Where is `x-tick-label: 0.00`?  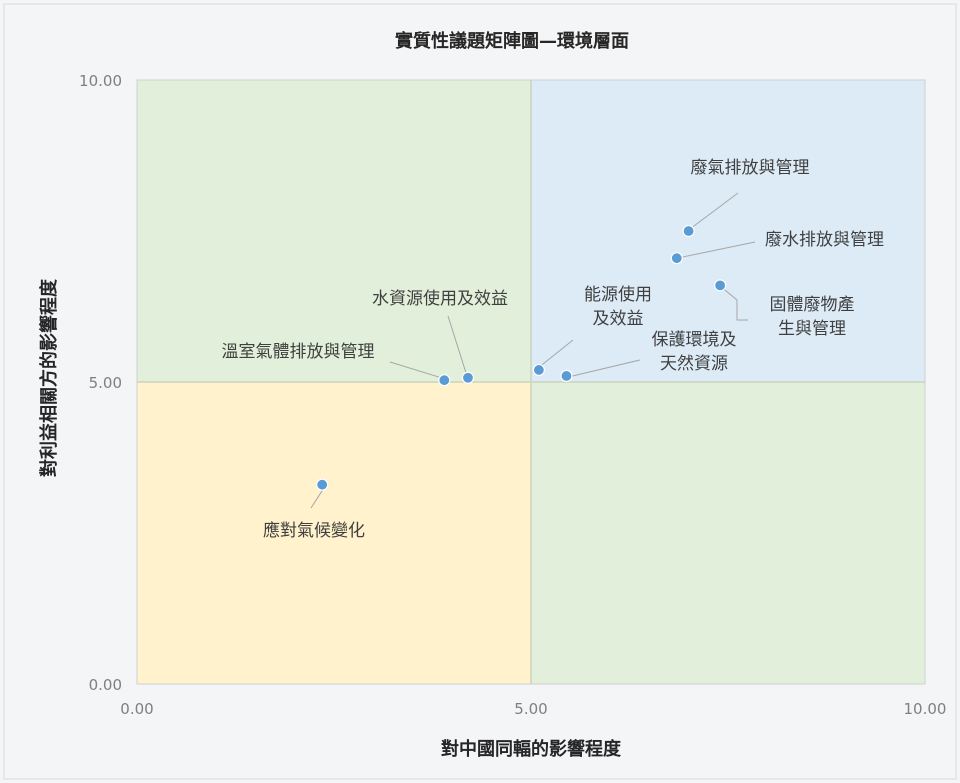
x-tick-label: 0.00 is located at coordinates (136, 709).